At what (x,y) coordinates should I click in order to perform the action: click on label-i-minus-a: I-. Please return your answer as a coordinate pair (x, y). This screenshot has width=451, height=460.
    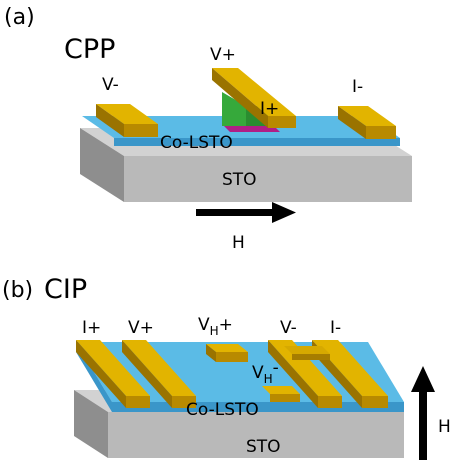
    Looking at the image, I should click on (357, 87).